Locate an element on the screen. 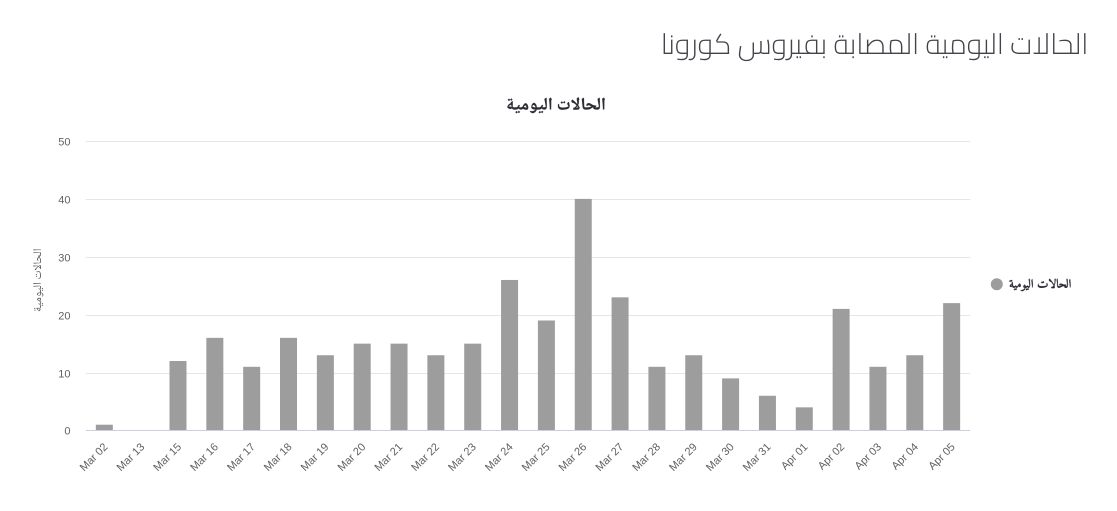 This screenshot has height=511, width=1117. svg-text: Mar 15 is located at coordinates (167, 457).